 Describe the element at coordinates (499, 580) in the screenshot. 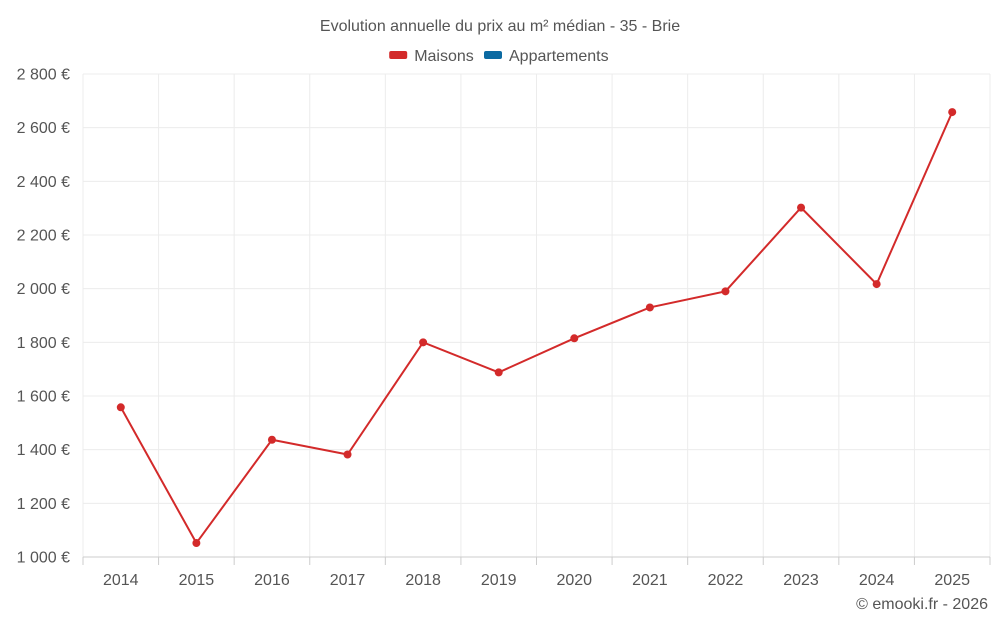

I see `x-tick-label: 2019` at that location.